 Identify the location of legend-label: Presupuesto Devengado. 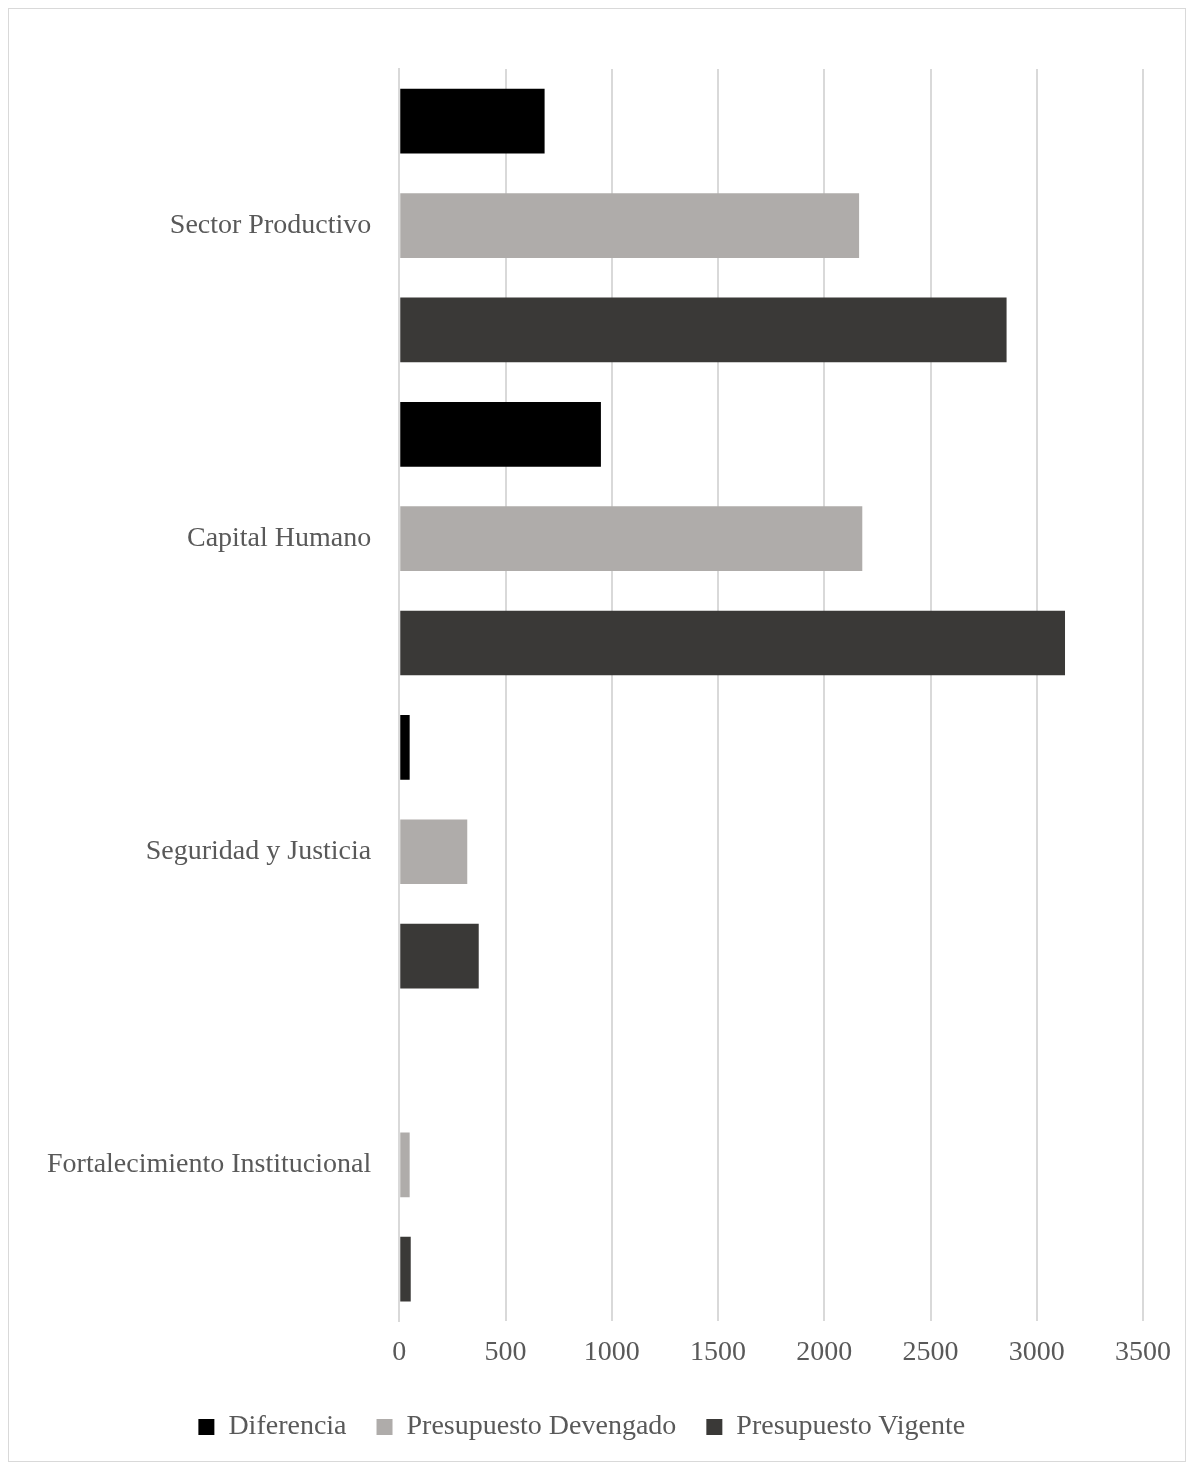
(541, 1425).